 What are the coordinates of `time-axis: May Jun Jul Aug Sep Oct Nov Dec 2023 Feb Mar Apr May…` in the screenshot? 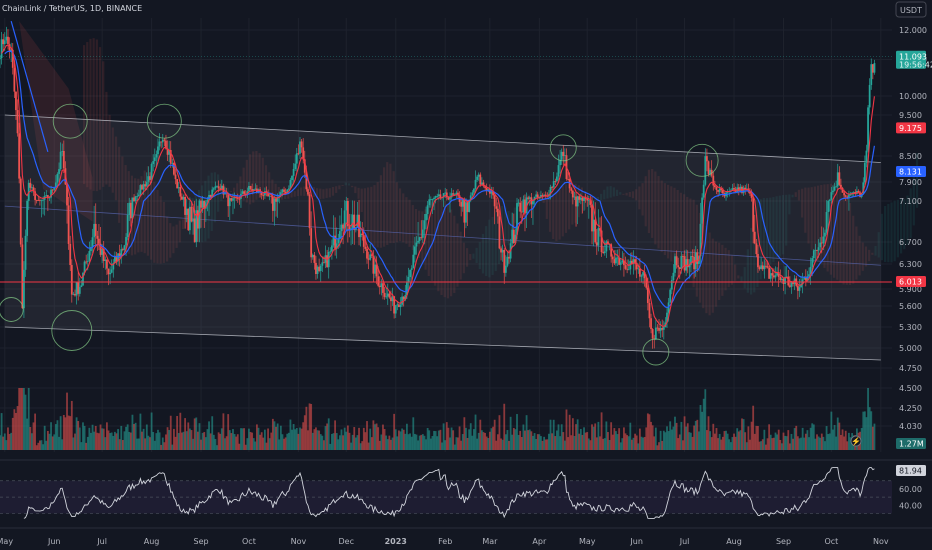 It's located at (466, 536).